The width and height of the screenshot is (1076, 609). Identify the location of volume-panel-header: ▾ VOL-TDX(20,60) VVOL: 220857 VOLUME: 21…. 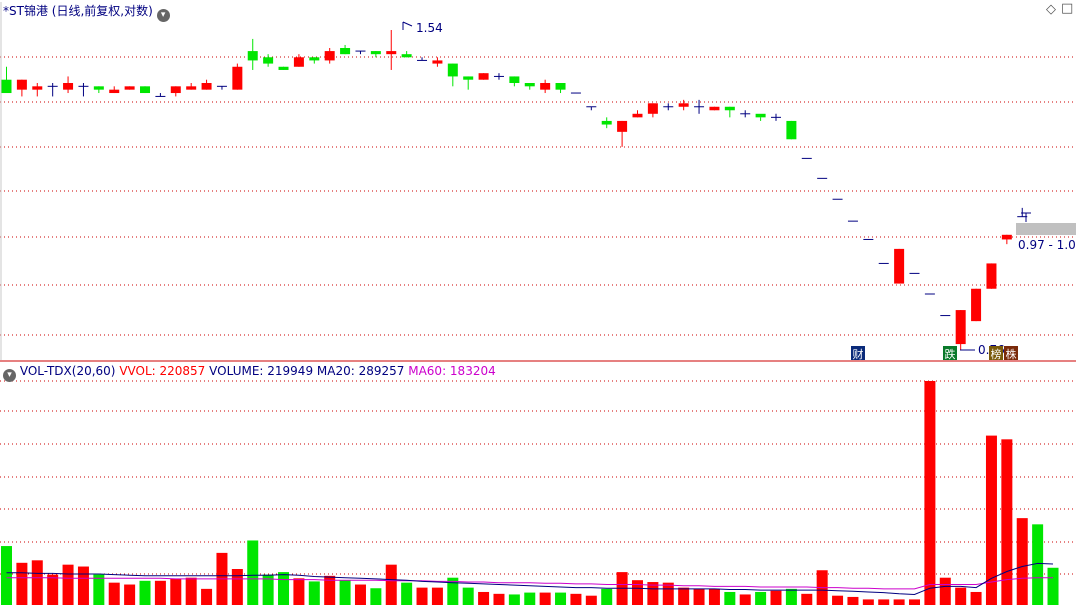
(249, 373).